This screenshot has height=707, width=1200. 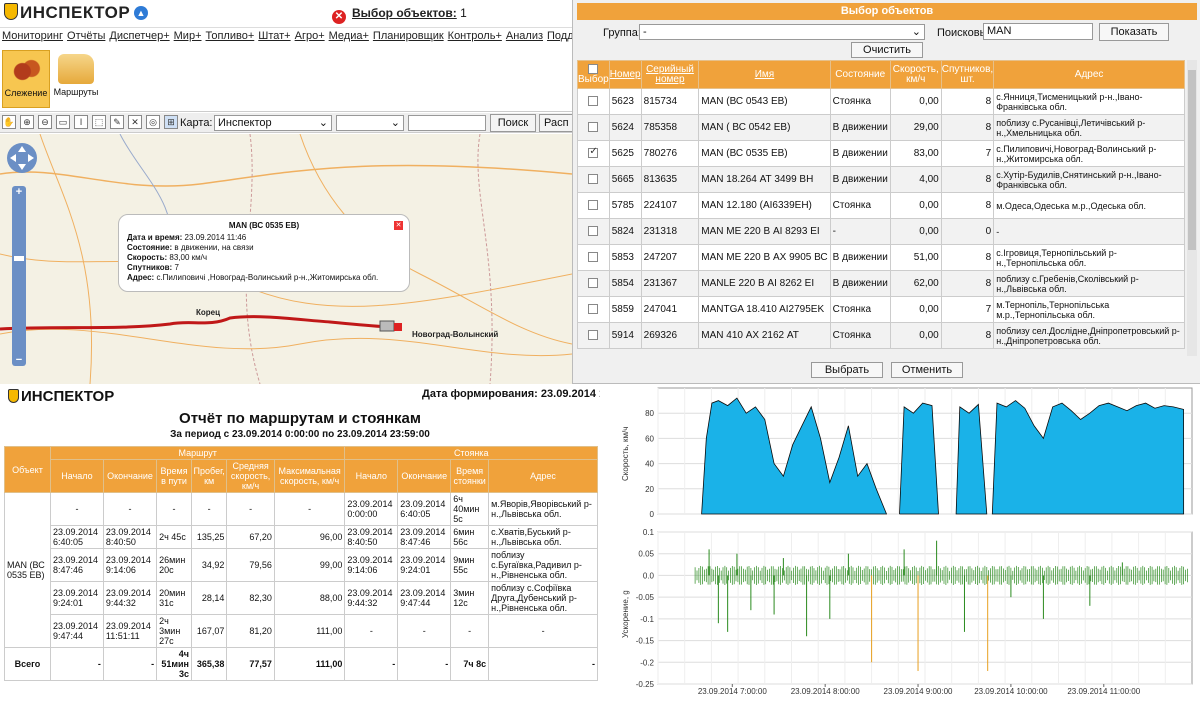 I want to click on menu-item: Топливо+, so click(x=230, y=36).